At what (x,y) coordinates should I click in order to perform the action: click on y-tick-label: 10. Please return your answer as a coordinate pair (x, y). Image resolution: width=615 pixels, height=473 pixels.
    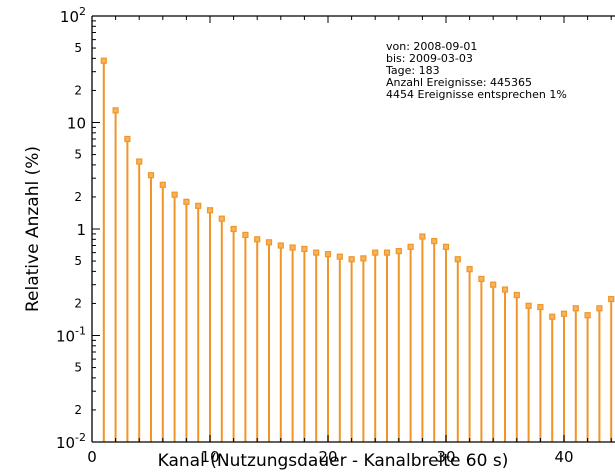
    Looking at the image, I should click on (76, 124).